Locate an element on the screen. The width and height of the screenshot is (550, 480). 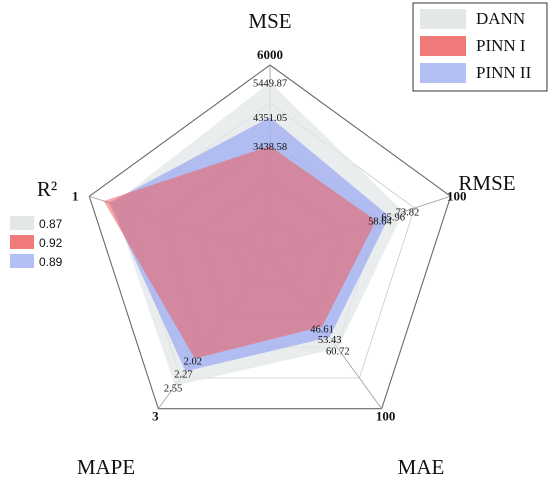
value-label-mape-pinn-ii: 2.27 is located at coordinates (183, 374).